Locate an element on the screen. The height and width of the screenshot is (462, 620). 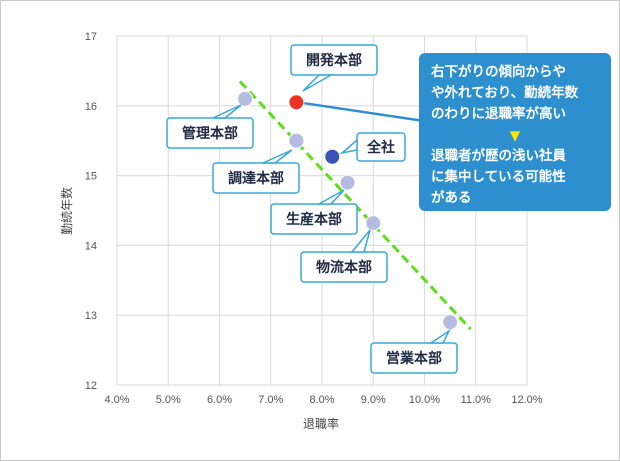
point-callout: 開発本部 is located at coordinates (334, 68).